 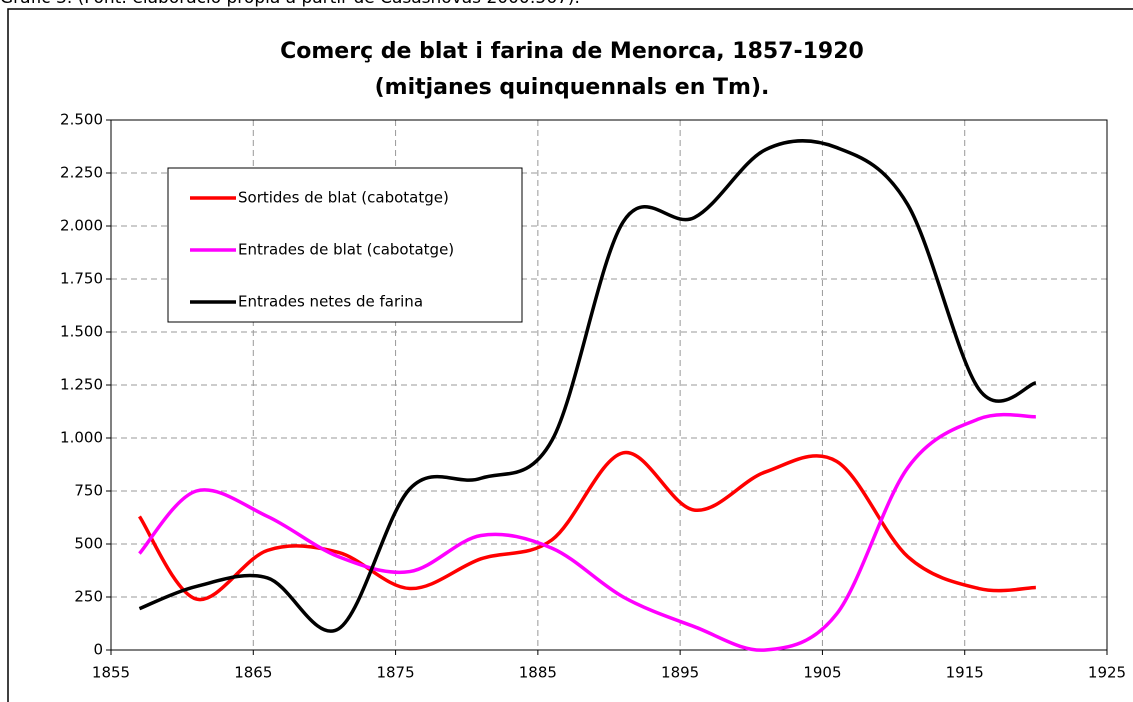 What do you see at coordinates (822, 673) in the screenshot?
I see `x-tick-label: 1905` at bounding box center [822, 673].